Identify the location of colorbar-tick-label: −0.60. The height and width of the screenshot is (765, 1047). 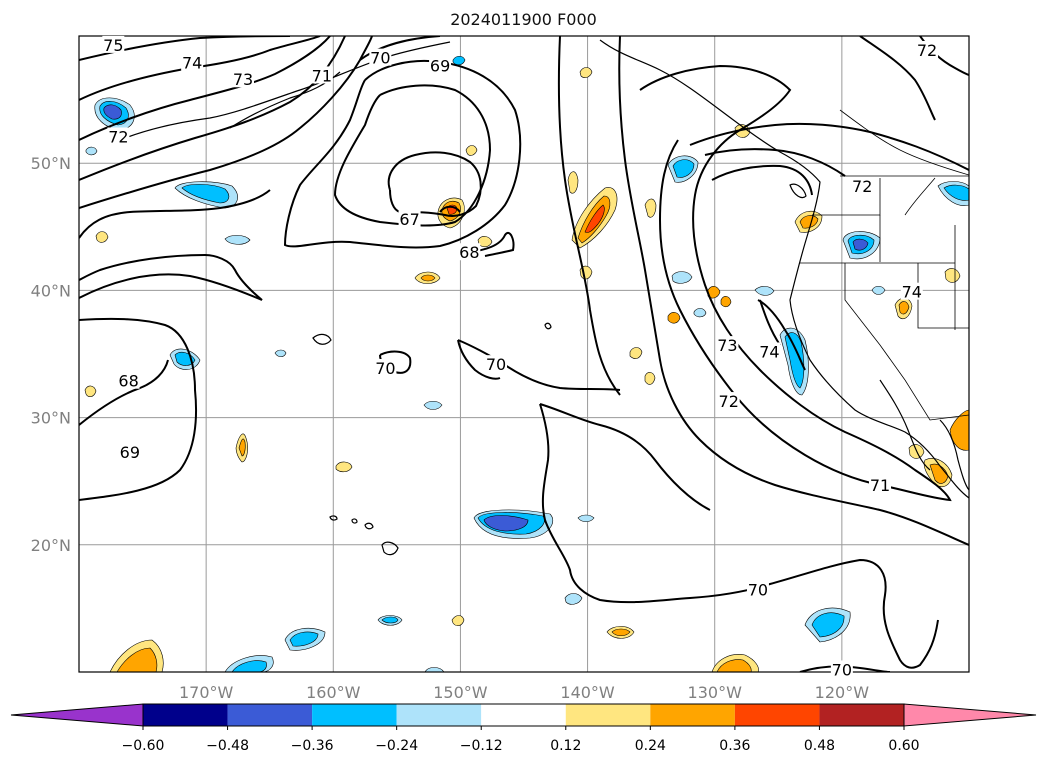
(143, 746).